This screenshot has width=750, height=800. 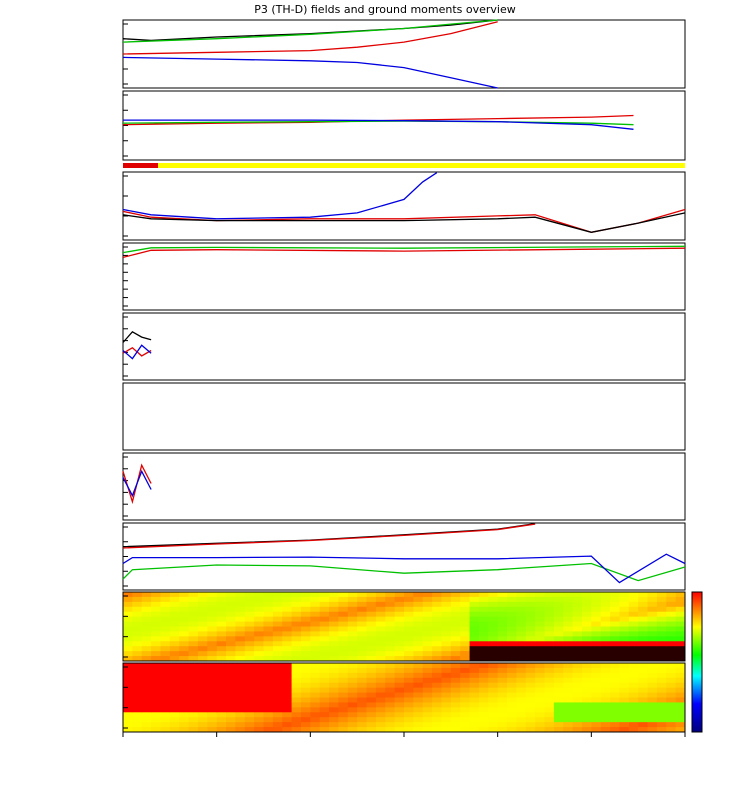 I want to click on panel-density, so click(x=404, y=206).